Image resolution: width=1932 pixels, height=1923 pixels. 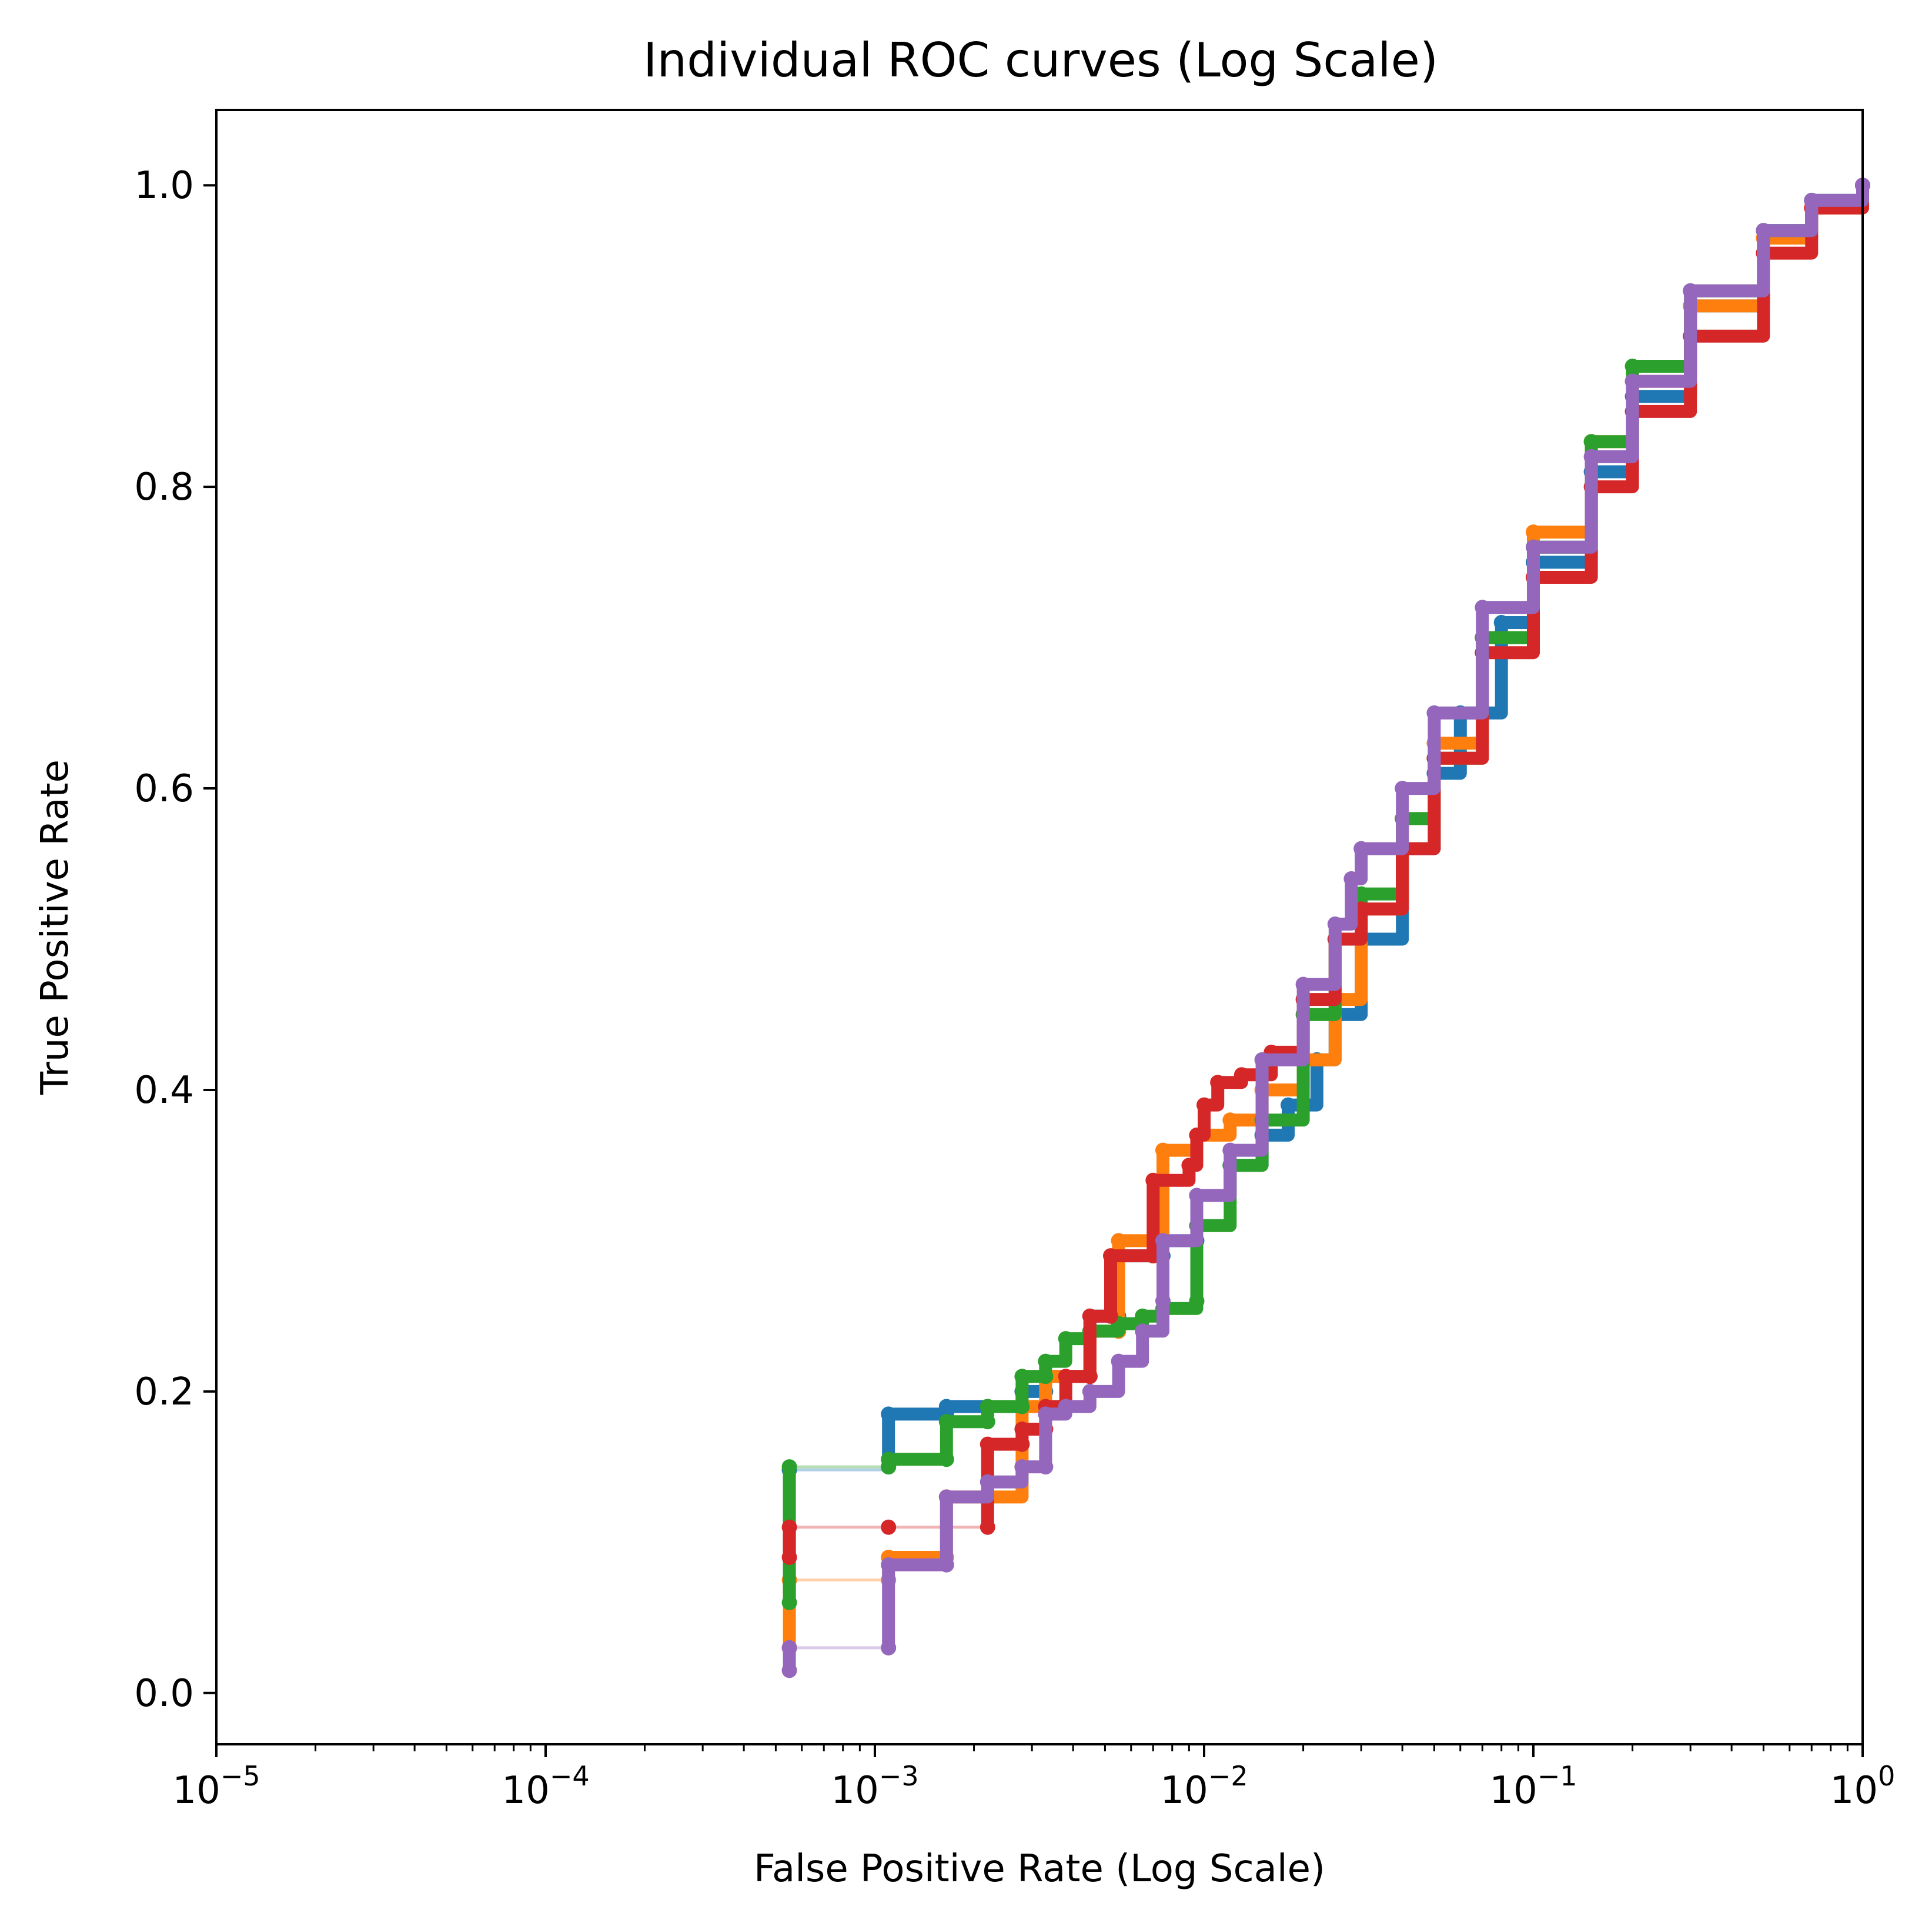 I want to click on y-axis-label: True Positive Rate, so click(x=55, y=927).